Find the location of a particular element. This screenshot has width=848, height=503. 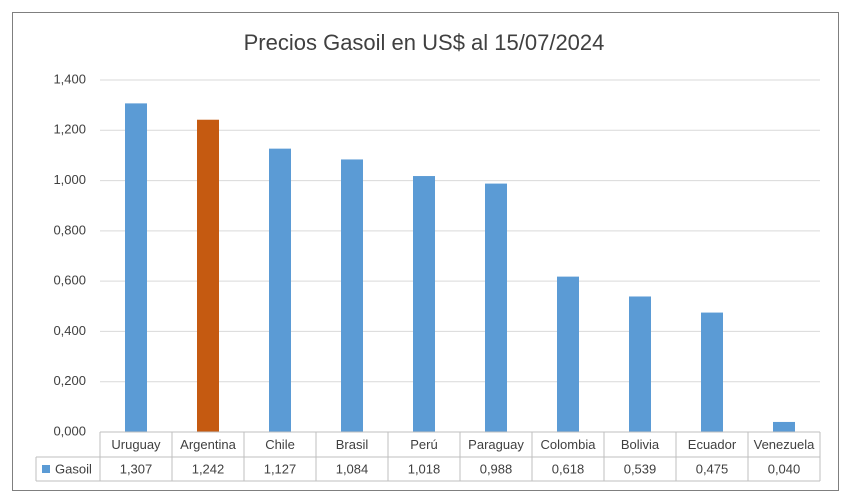

x-tick-label: Brasil is located at coordinates (352, 444).